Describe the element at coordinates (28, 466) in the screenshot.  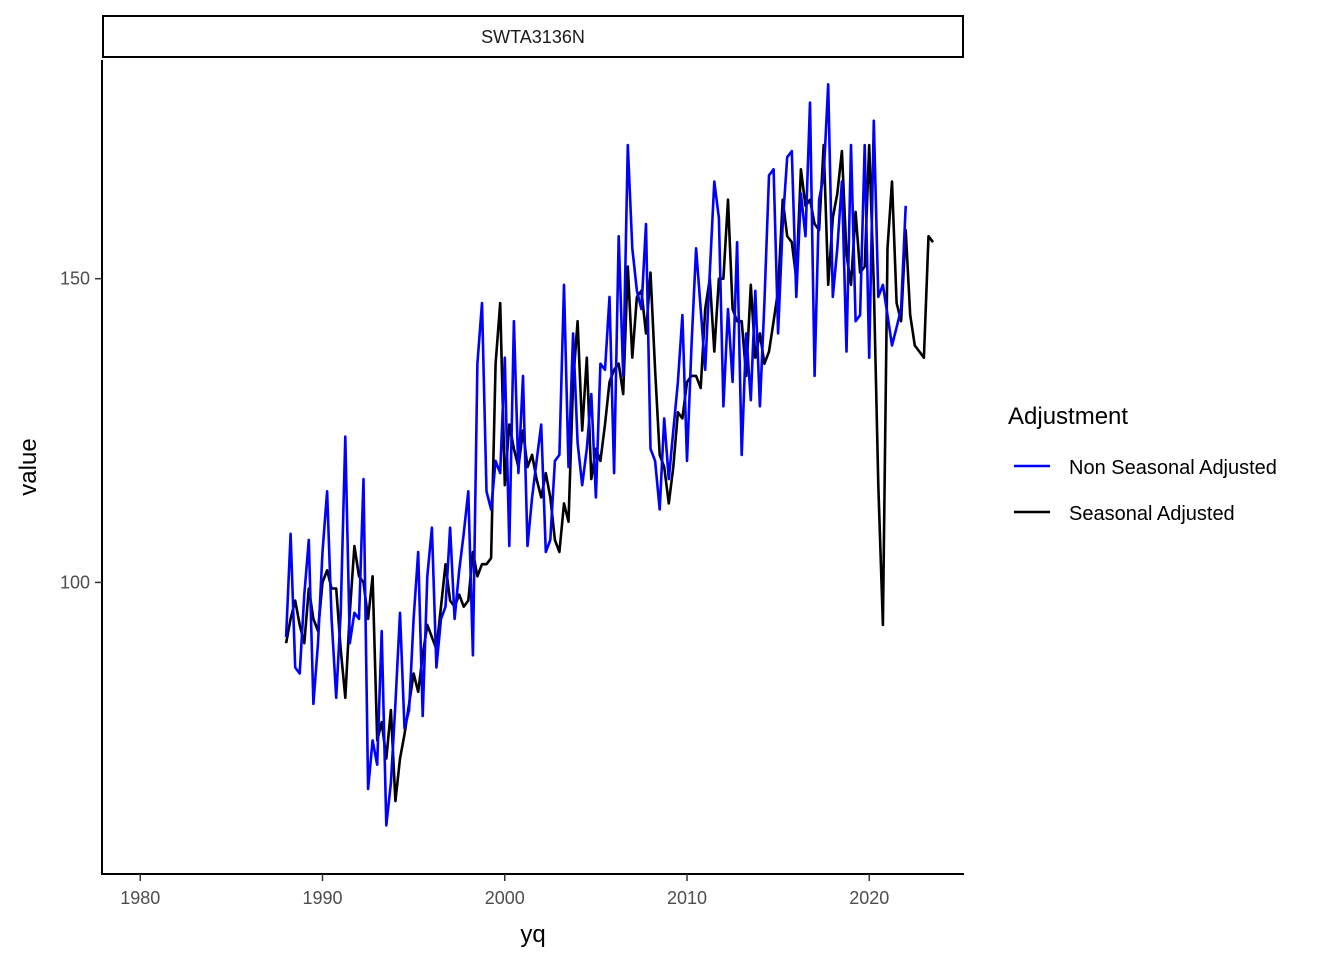
I see `y-axis-title: value` at that location.